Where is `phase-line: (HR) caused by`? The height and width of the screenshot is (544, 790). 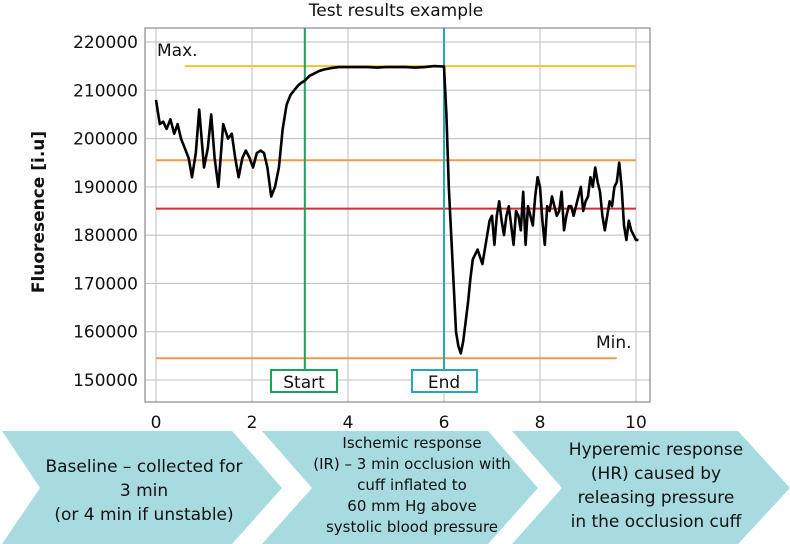 phase-line: (HR) caused by is located at coordinates (656, 474).